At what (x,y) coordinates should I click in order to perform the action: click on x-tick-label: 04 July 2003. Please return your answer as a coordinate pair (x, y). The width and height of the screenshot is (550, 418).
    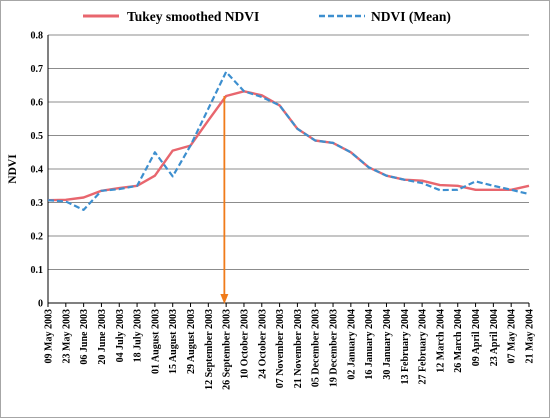
    Looking at the image, I should click on (120, 335).